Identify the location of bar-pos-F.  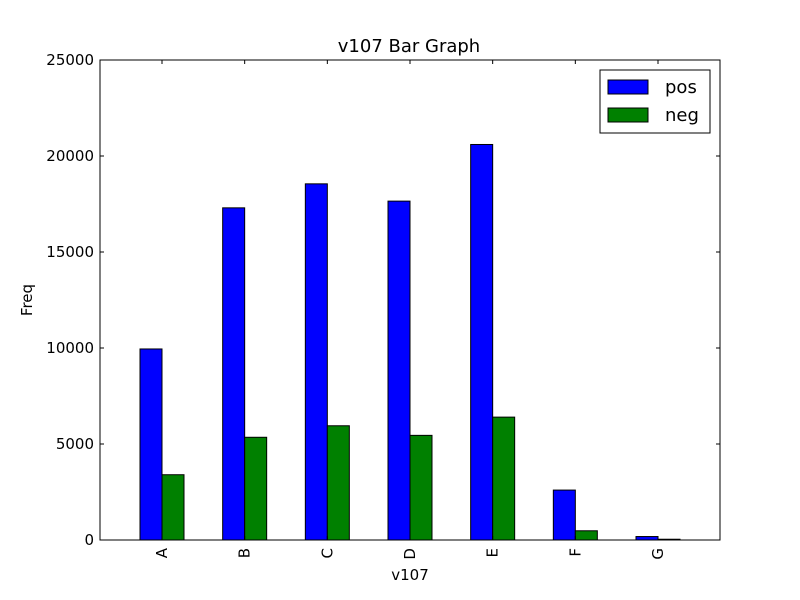
(564, 515).